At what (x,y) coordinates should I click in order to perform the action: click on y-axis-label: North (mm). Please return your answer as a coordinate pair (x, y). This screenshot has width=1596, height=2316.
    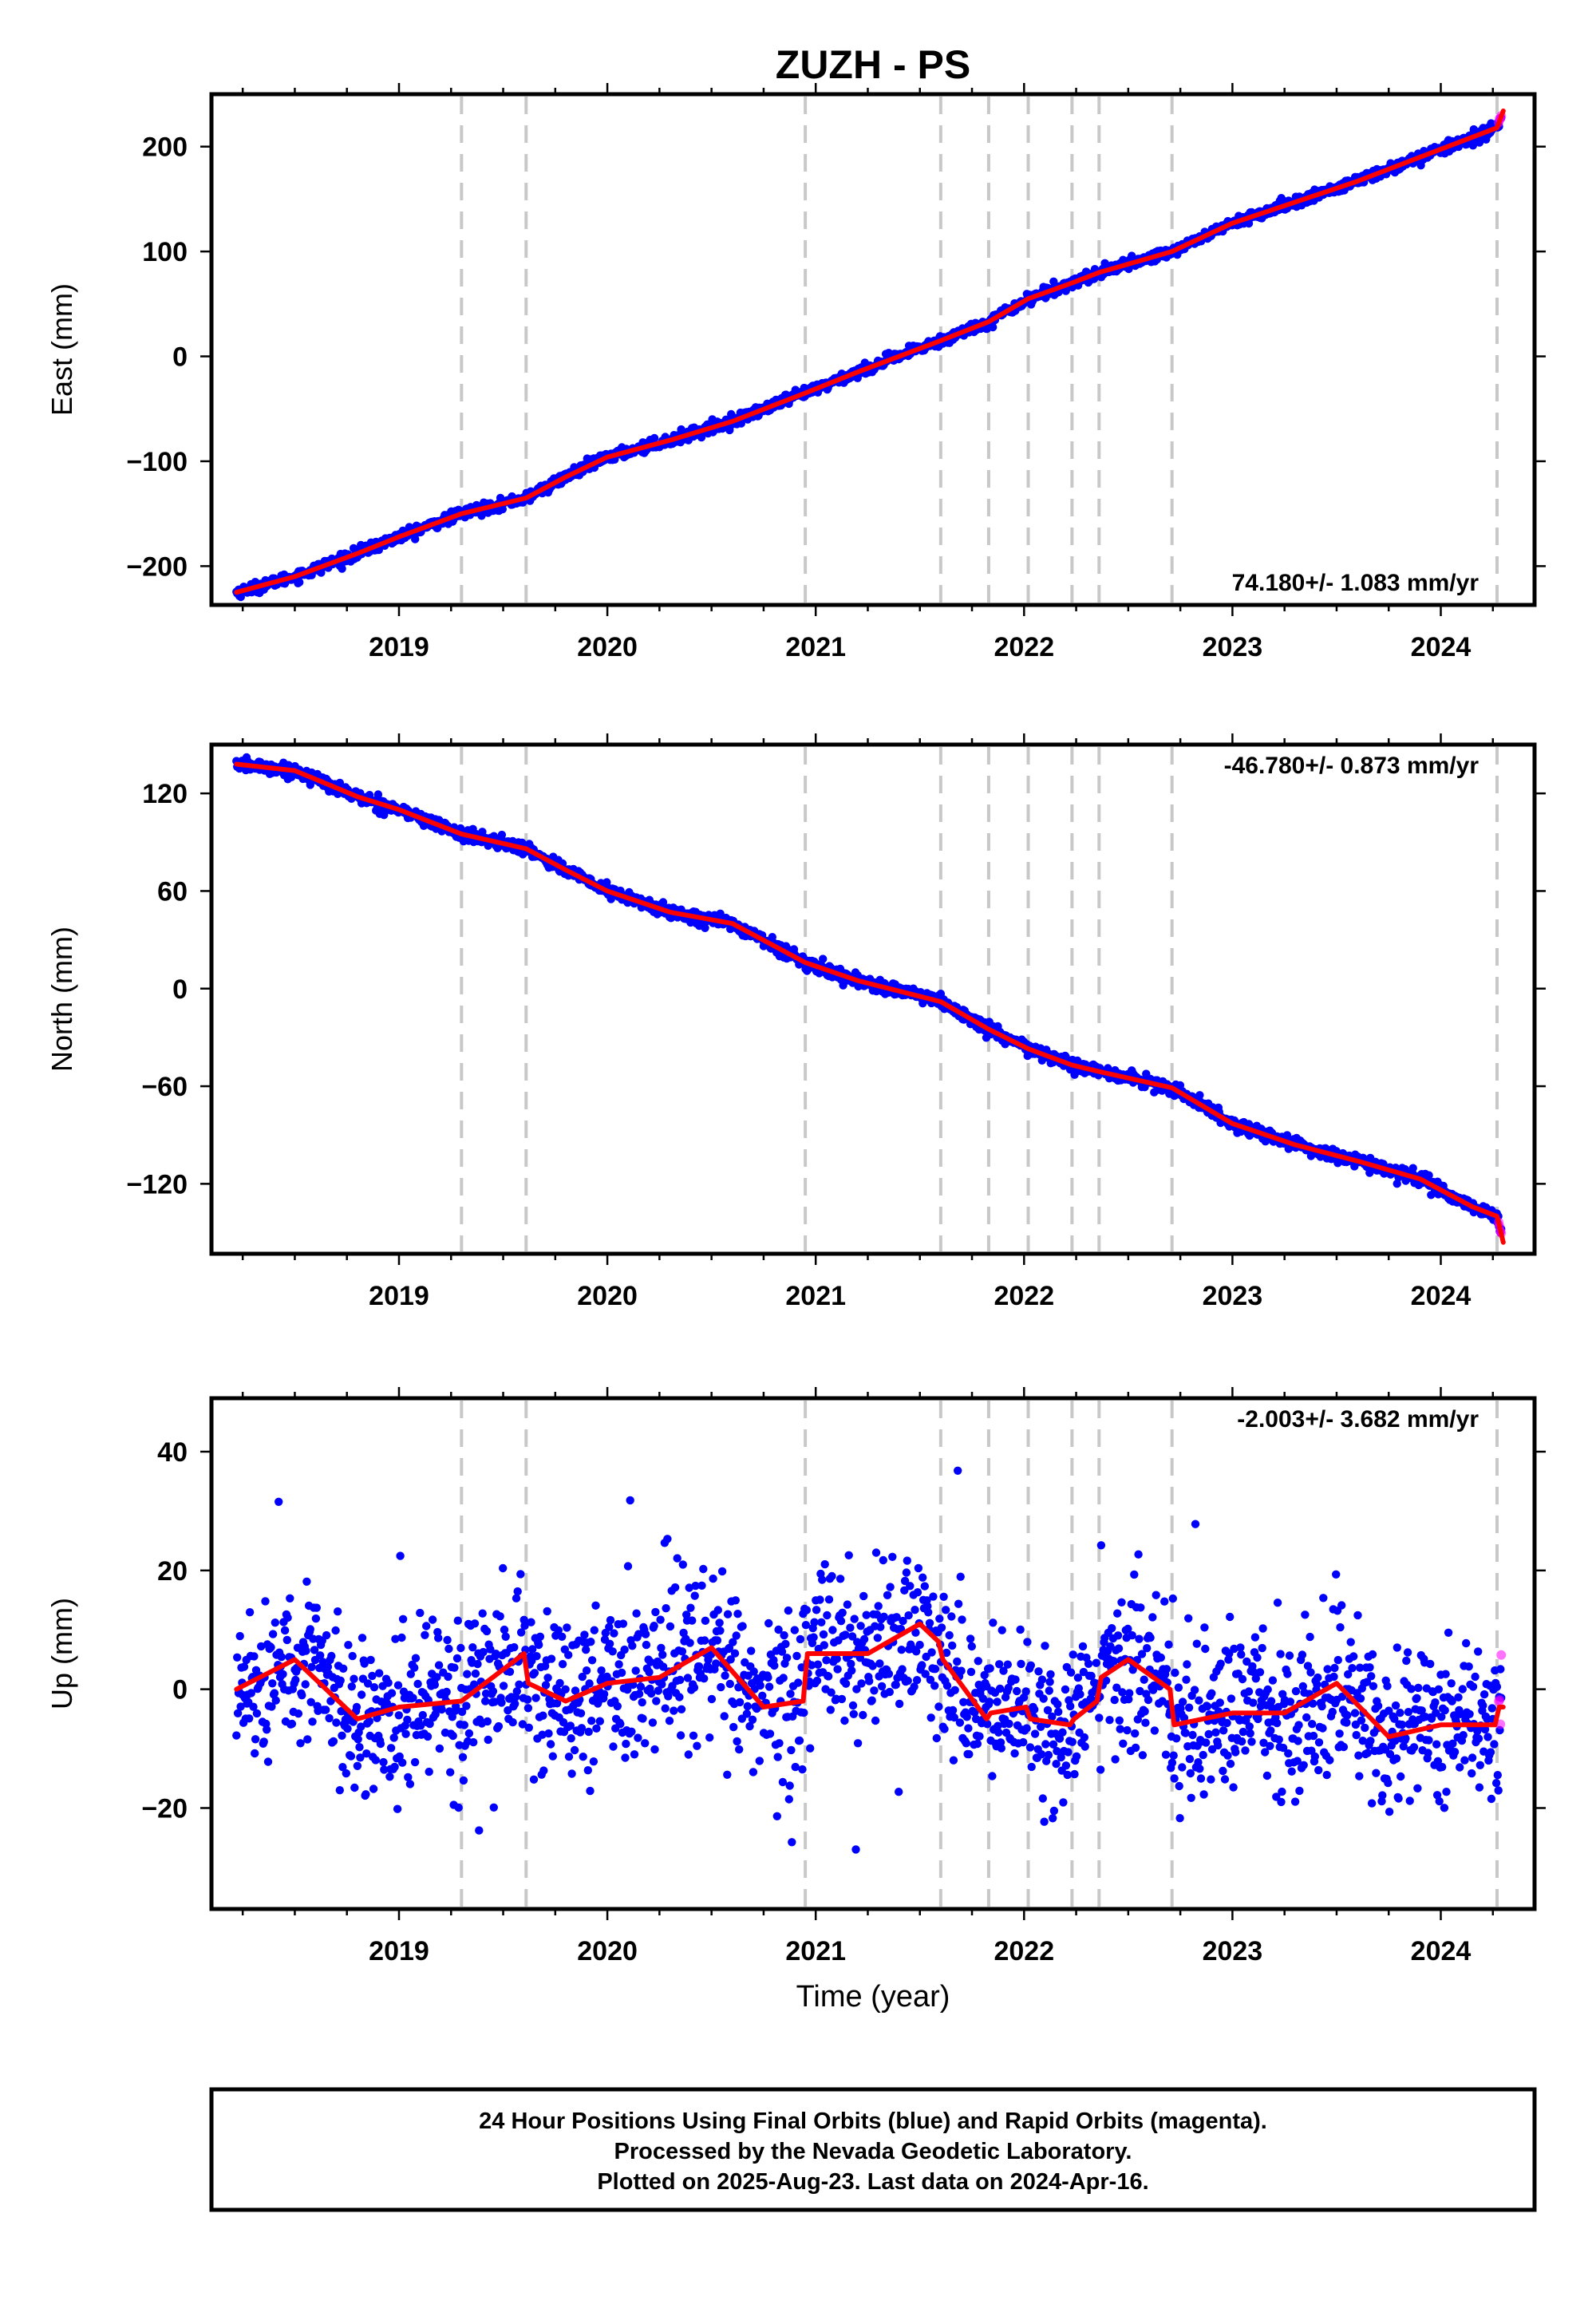
    Looking at the image, I should click on (61, 999).